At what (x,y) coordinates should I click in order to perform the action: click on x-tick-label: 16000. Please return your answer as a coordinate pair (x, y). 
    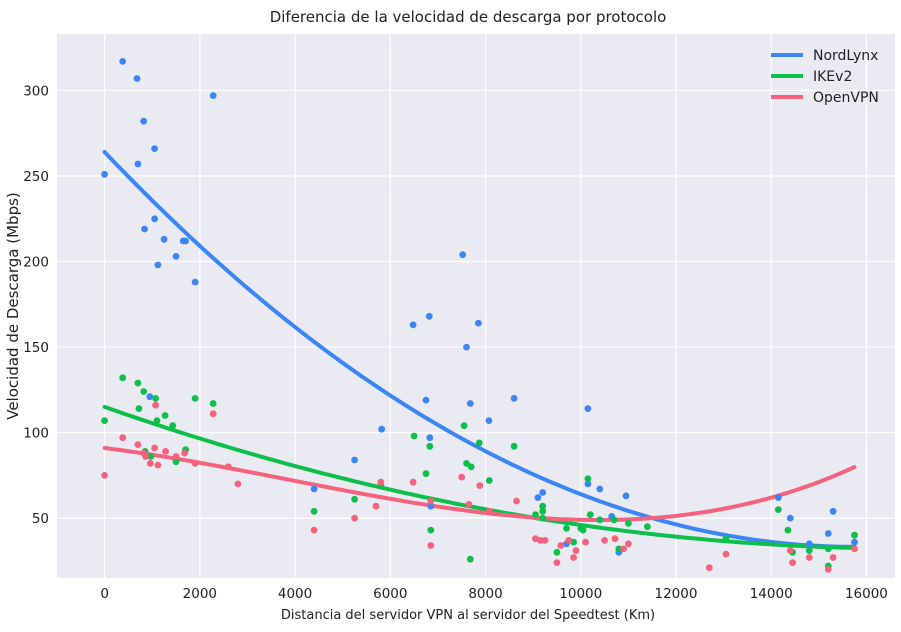
    Looking at the image, I should click on (866, 594).